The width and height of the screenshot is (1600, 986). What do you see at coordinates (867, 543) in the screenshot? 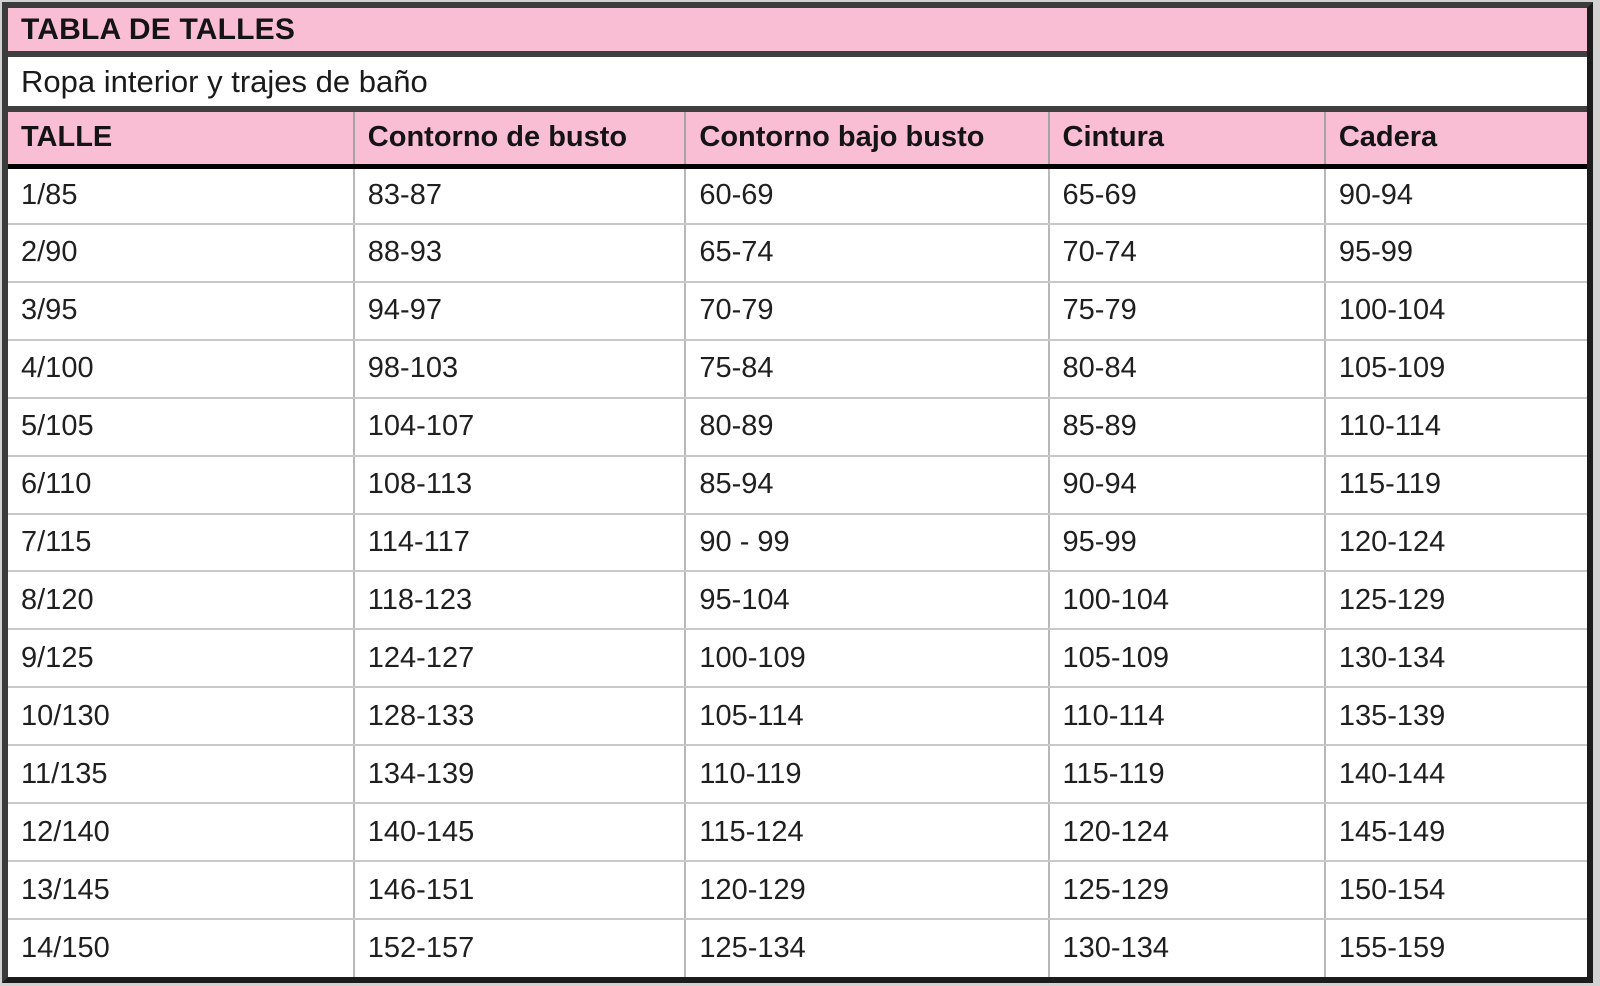
I see `table-cell: 90 - 99` at bounding box center [867, 543].